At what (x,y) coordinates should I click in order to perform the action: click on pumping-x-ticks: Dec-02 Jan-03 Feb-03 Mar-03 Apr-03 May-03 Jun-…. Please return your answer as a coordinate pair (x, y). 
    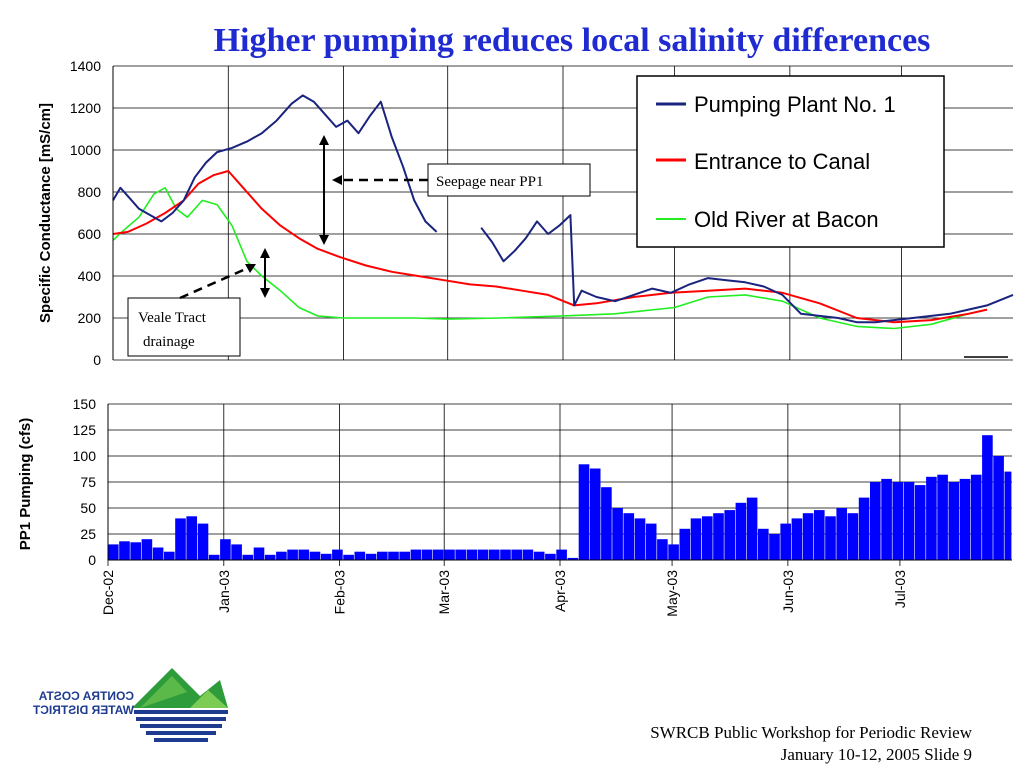
    Looking at the image, I should click on (504, 593).